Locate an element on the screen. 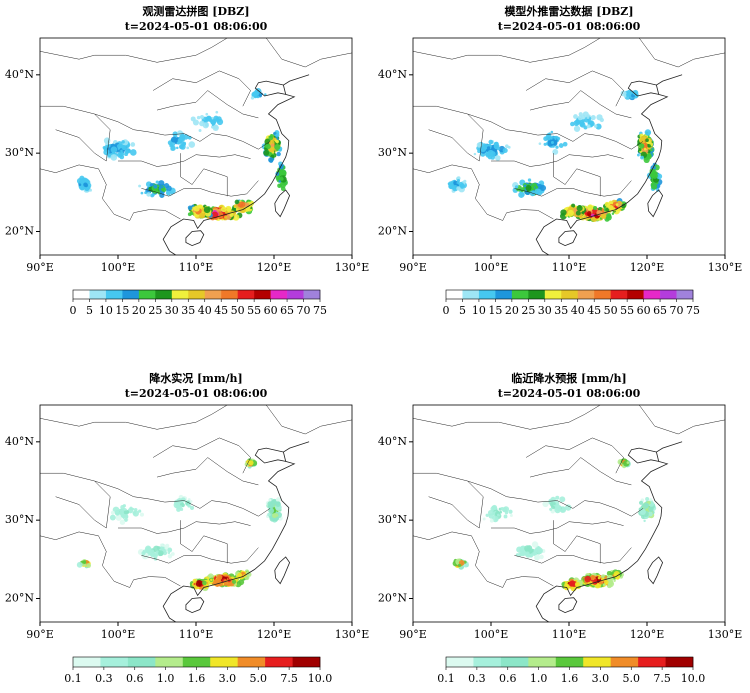 This screenshot has width=750, height=693. colorbar-label: 20 is located at coordinates (139, 310).